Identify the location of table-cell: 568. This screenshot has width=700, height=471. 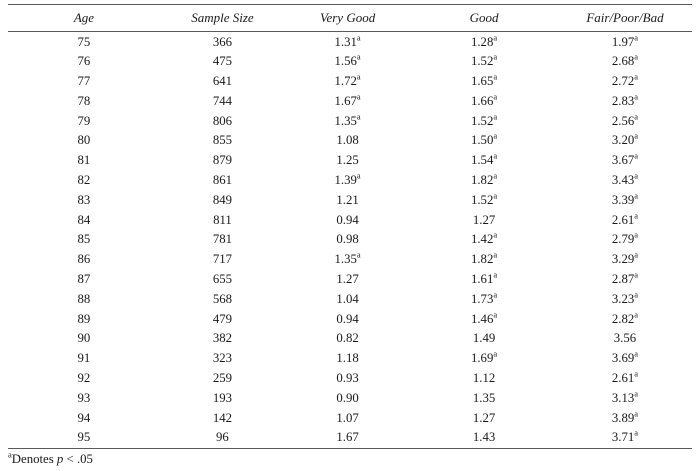
(222, 298).